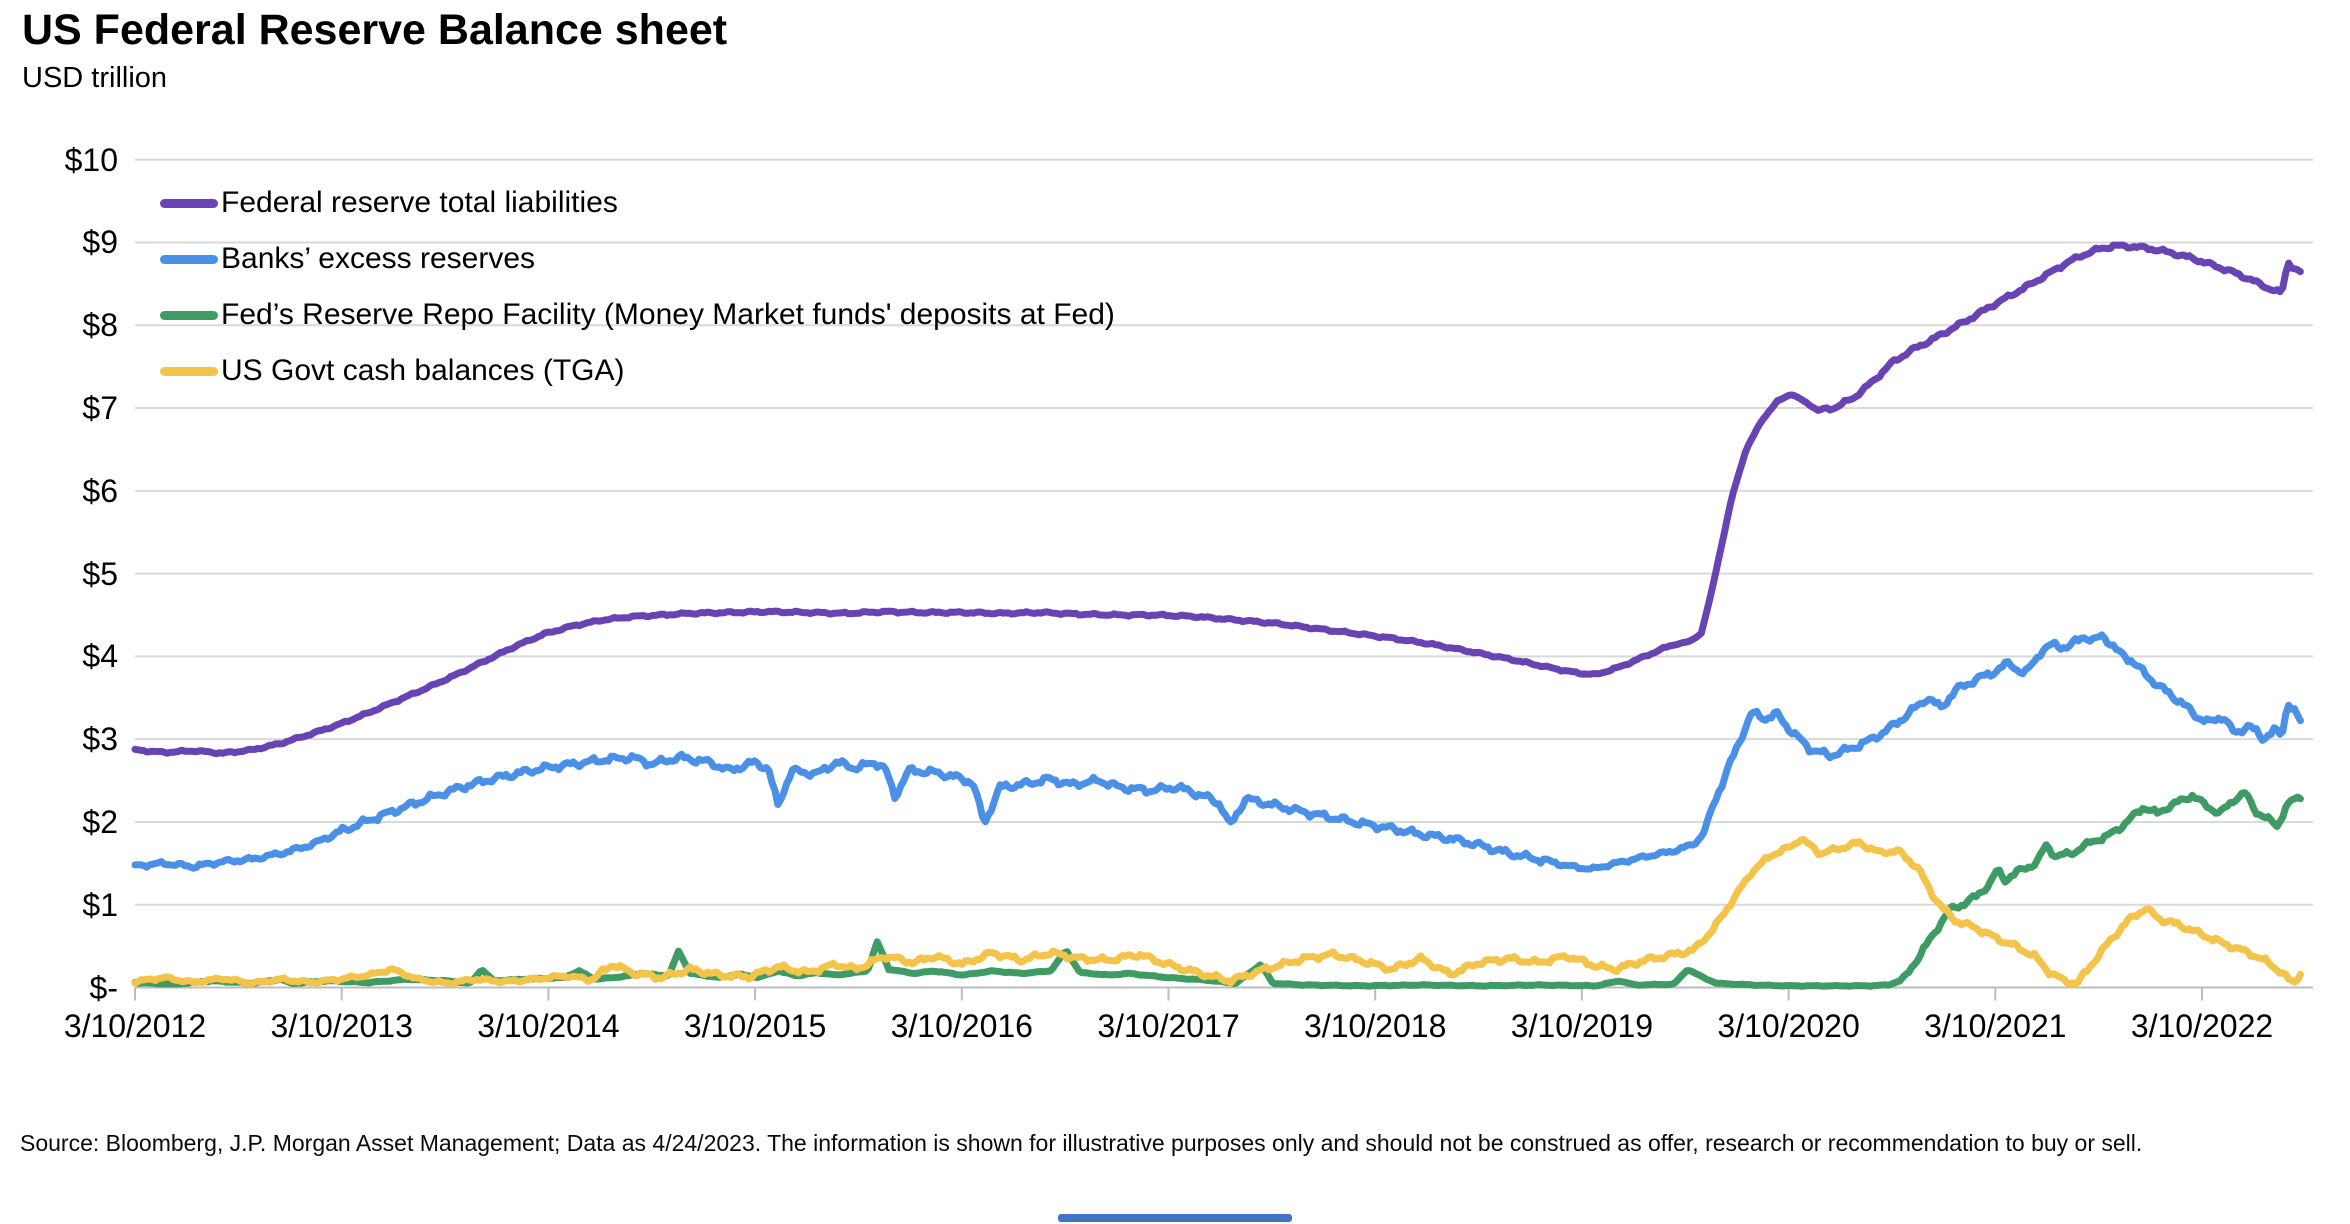 This screenshot has width=2350, height=1224. Describe the element at coordinates (1582, 1026) in the screenshot. I see `x-axis-label: 3/10/2019` at that location.